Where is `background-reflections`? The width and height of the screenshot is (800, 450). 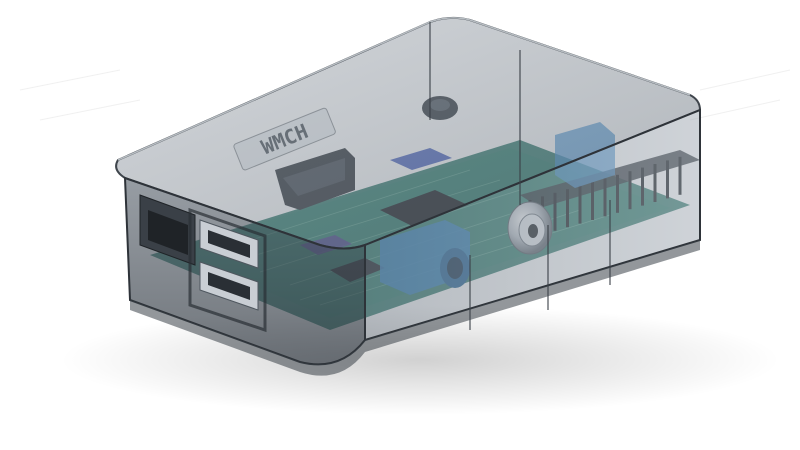 background-reflections is located at coordinates (405, 95).